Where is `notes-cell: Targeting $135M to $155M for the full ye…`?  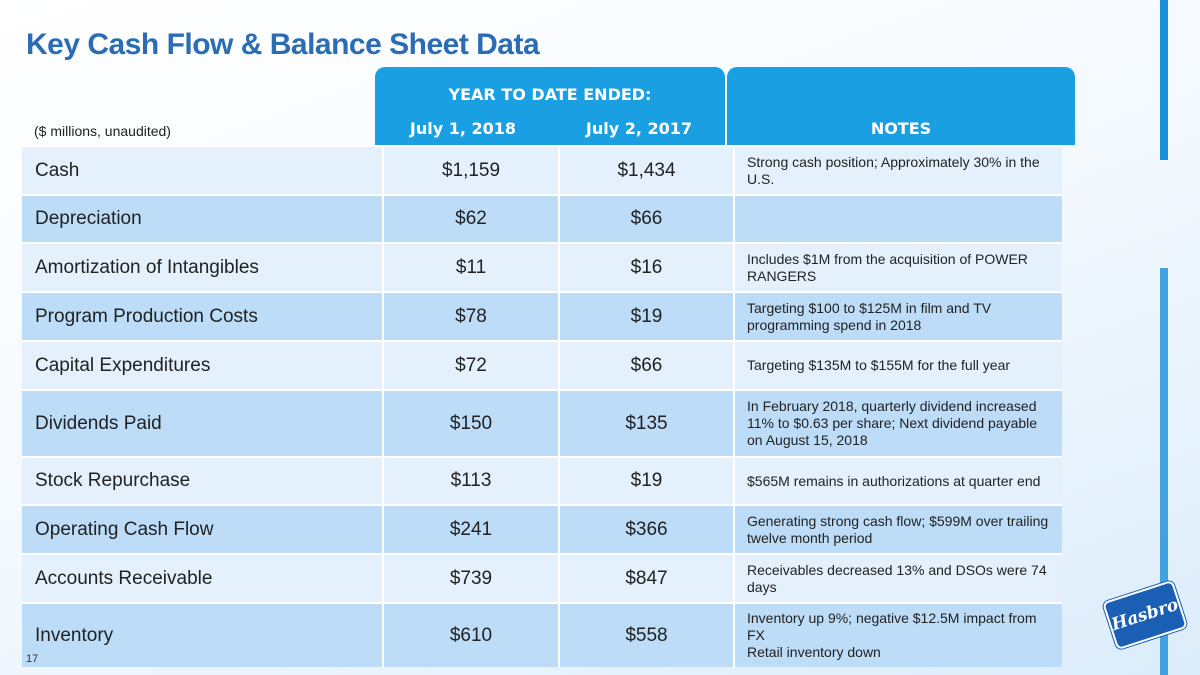 notes-cell: Targeting $135M to $155M for the full ye… is located at coordinates (897, 365).